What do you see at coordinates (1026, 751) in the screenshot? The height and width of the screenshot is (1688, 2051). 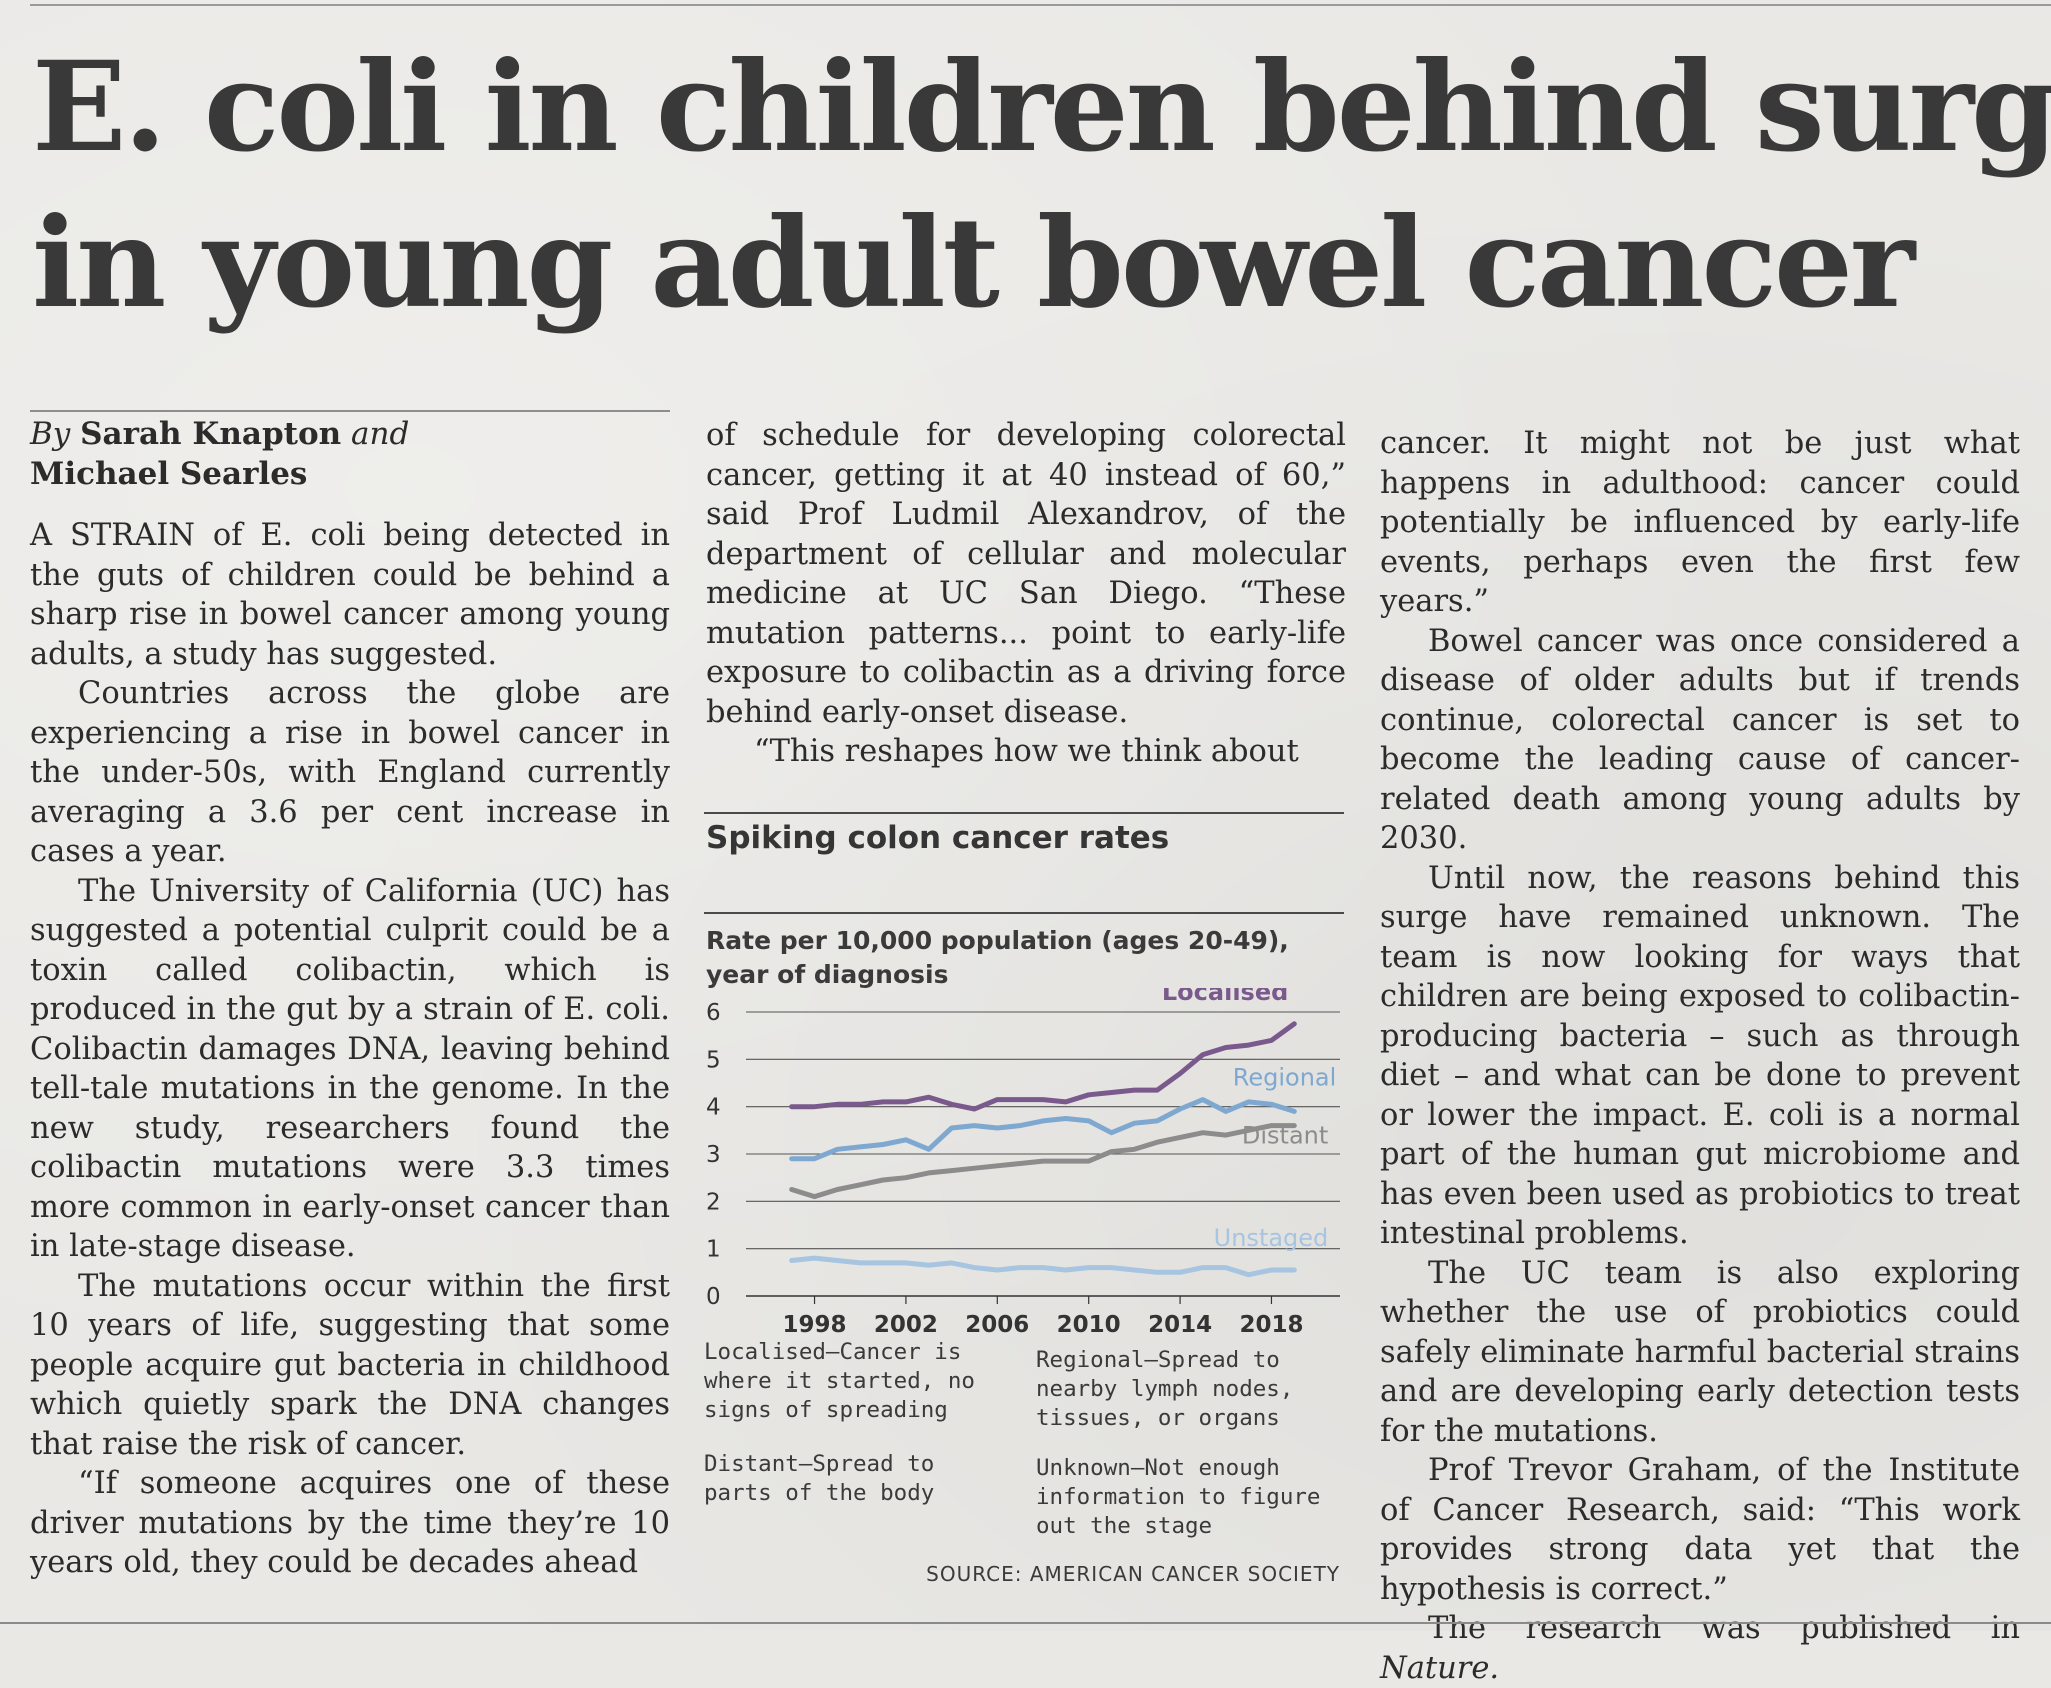 I see `paragraph: “This reshapes how we think about` at bounding box center [1026, 751].